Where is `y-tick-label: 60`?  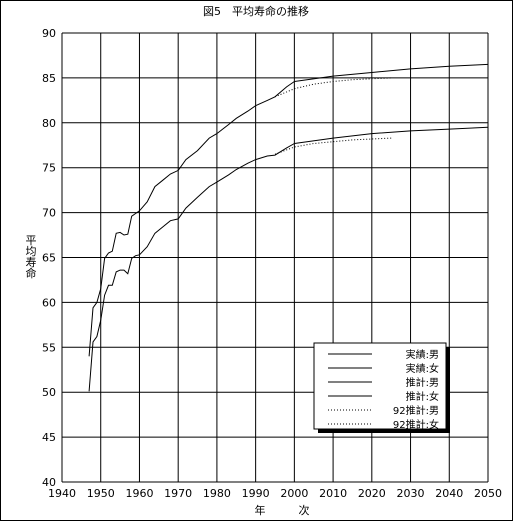 y-tick-label: 60 is located at coordinates (49, 302).